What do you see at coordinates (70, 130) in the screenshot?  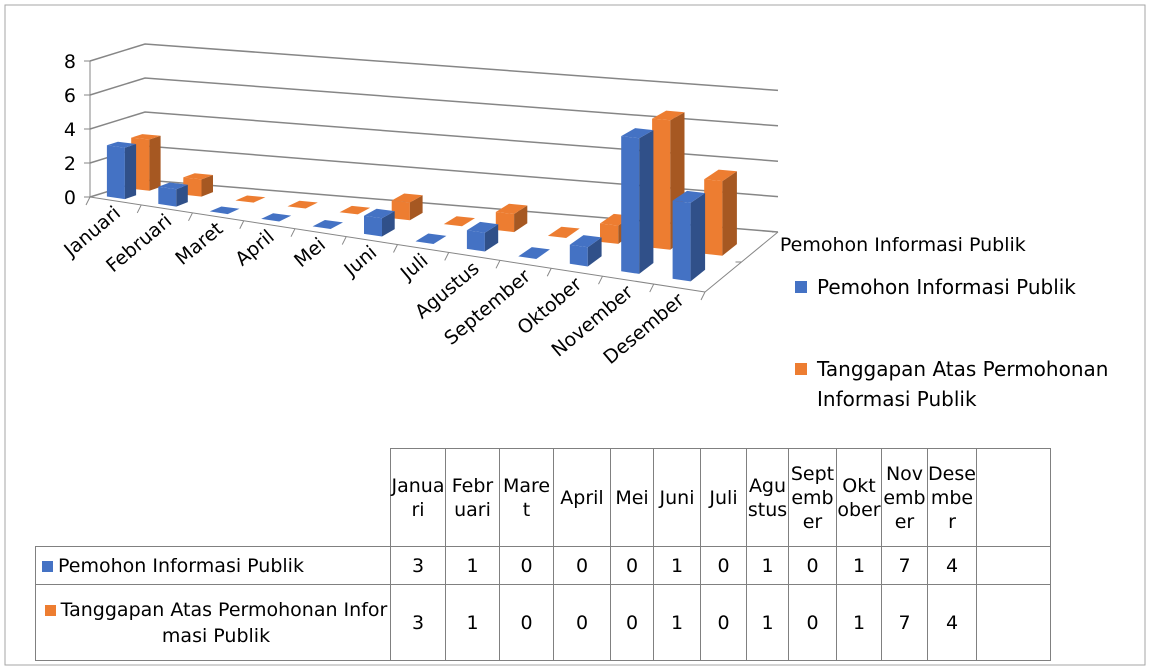 I see `y-tick-label: 4` at bounding box center [70, 130].